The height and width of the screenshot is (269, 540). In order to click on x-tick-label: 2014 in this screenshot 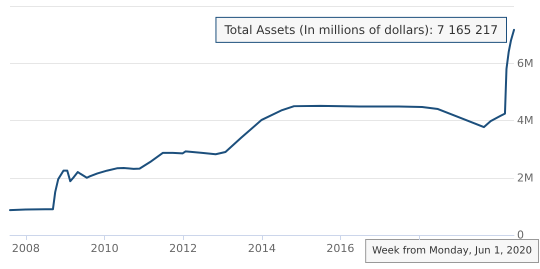, I will do `click(262, 248)`.